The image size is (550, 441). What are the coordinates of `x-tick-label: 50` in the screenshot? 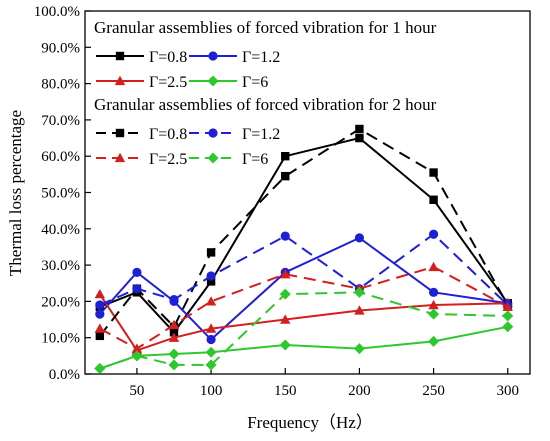 It's located at (136, 391).